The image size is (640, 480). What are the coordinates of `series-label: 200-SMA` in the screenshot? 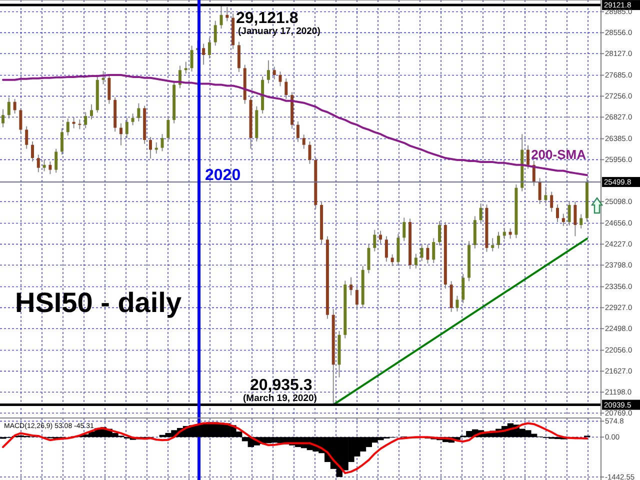 It's located at (559, 154).